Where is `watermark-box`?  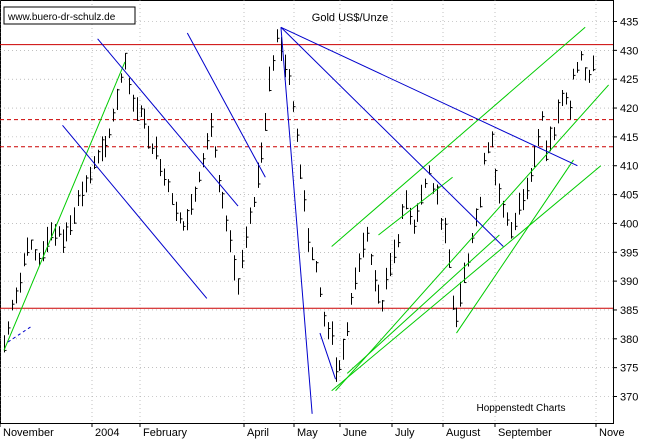
watermark-box is located at coordinates (69, 15).